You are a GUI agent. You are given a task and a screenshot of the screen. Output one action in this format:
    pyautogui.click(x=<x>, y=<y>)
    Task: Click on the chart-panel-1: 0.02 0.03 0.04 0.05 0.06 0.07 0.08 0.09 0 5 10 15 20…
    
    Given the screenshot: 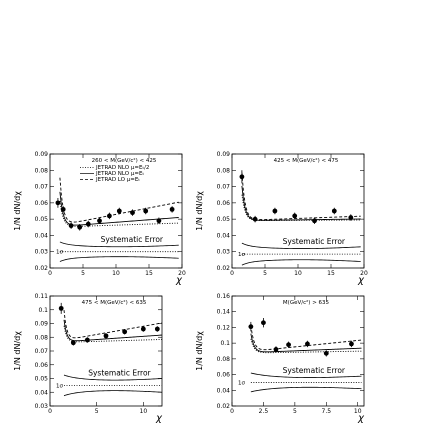 What is the action you would take?
    pyautogui.click(x=99, y=218)
    